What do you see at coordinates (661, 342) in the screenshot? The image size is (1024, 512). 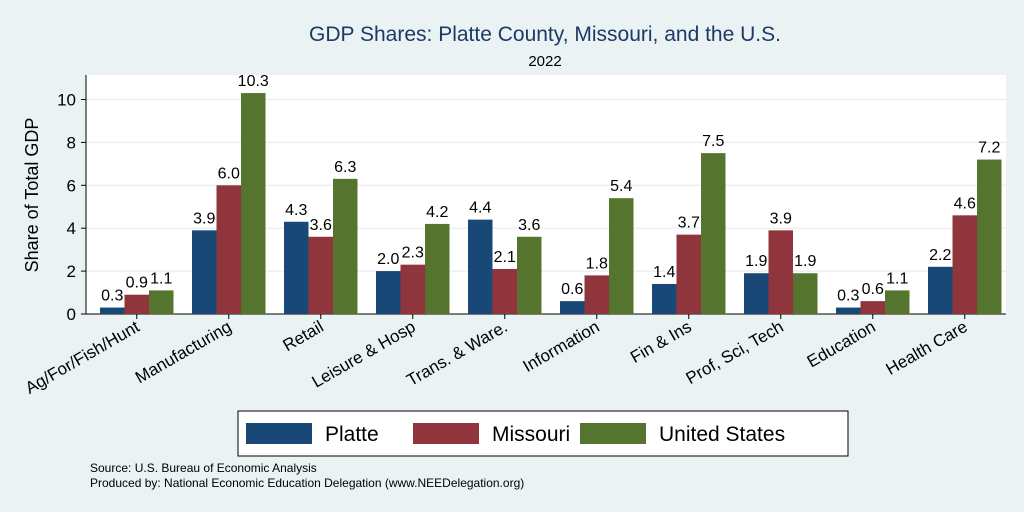 I see `x-tick-label: Fin & Ins` at bounding box center [661, 342].